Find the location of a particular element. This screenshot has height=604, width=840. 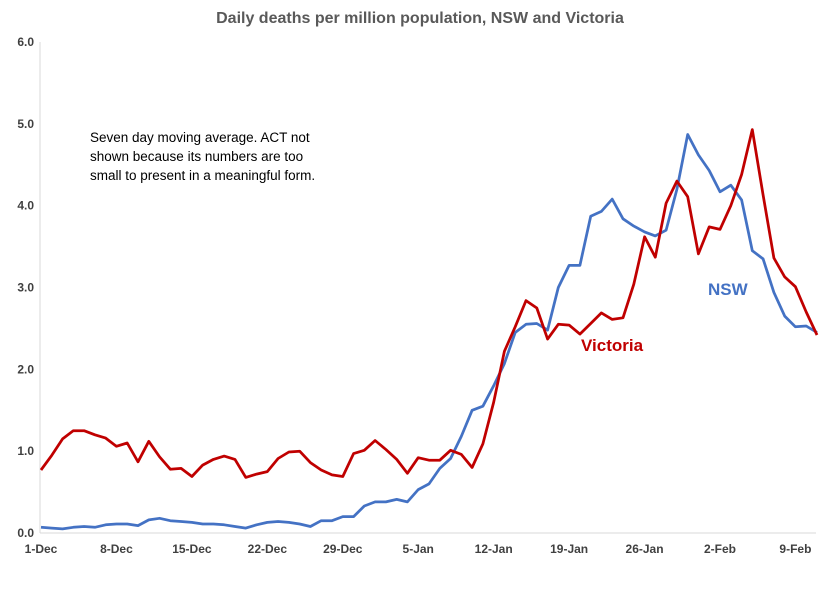

y-tick-labels: 0.0 1.0 2.0 3.0 4.0 5.0 6.0 is located at coordinates (25, 287).